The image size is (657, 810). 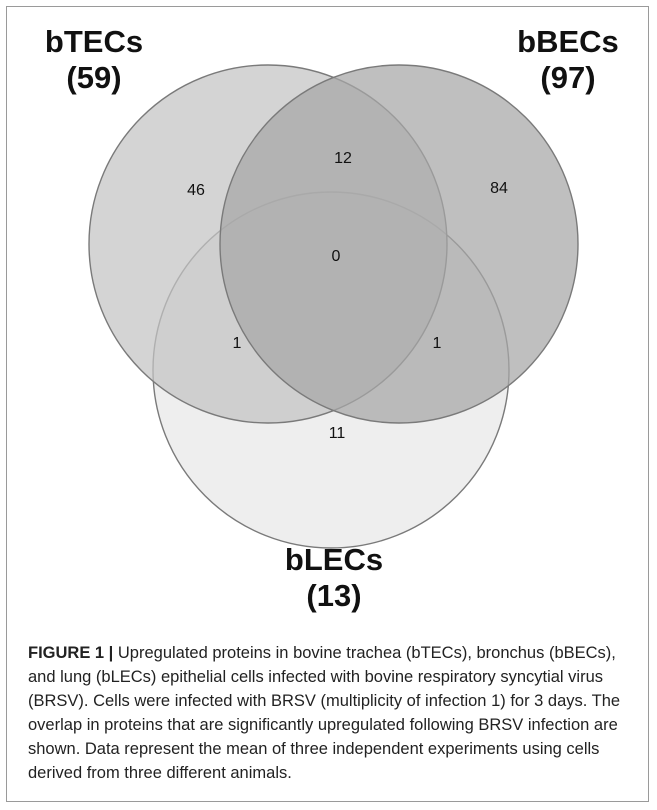 I want to click on region-count-bTECs-bLECs: 1, so click(x=237, y=343).